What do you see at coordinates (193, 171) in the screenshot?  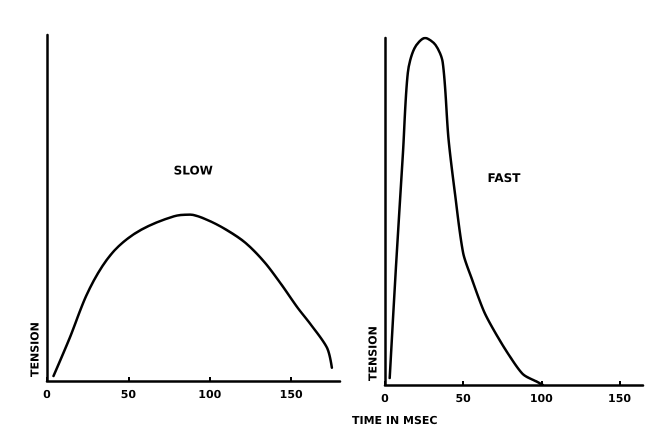 I see `text: SLOW` at bounding box center [193, 171].